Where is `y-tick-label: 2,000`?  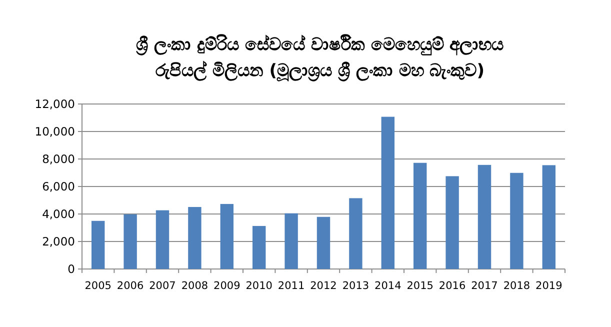
y-tick-label: 2,000 is located at coordinates (58, 241).